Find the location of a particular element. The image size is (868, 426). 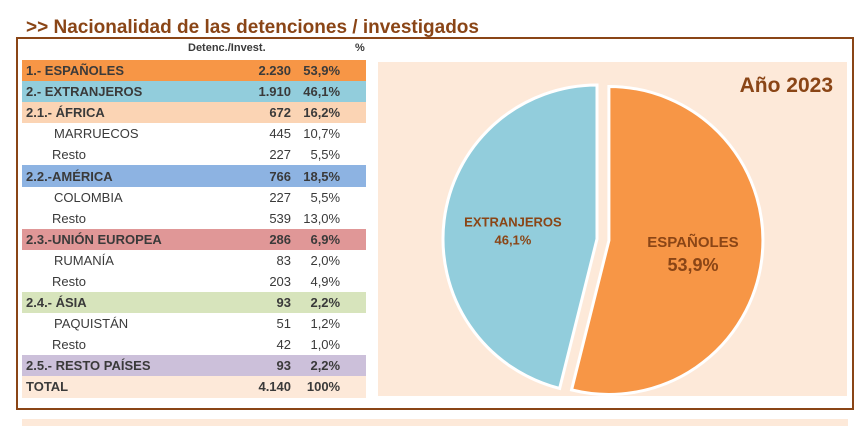

row-label: MARRUECOS is located at coordinates (96, 134).